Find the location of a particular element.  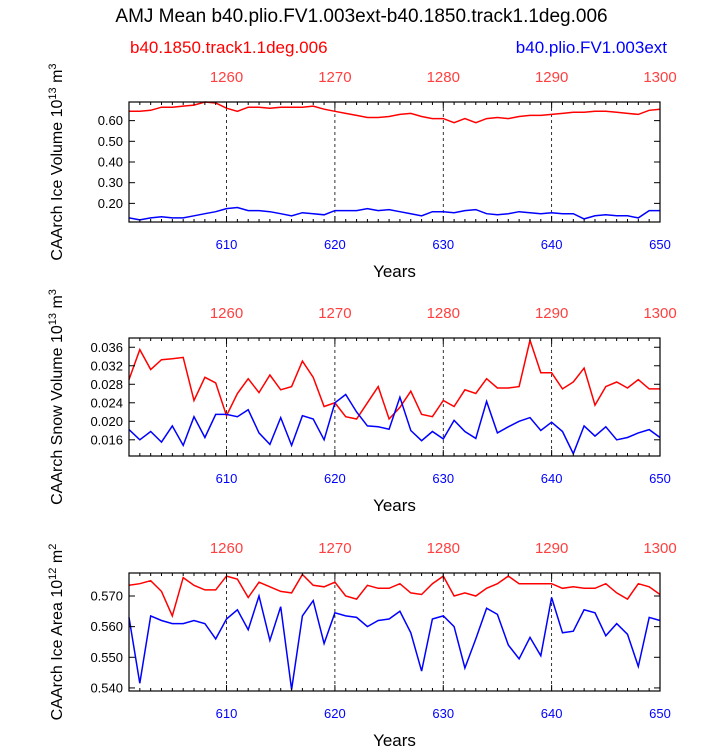

y-tick-label: 0.016 is located at coordinates (106, 439).